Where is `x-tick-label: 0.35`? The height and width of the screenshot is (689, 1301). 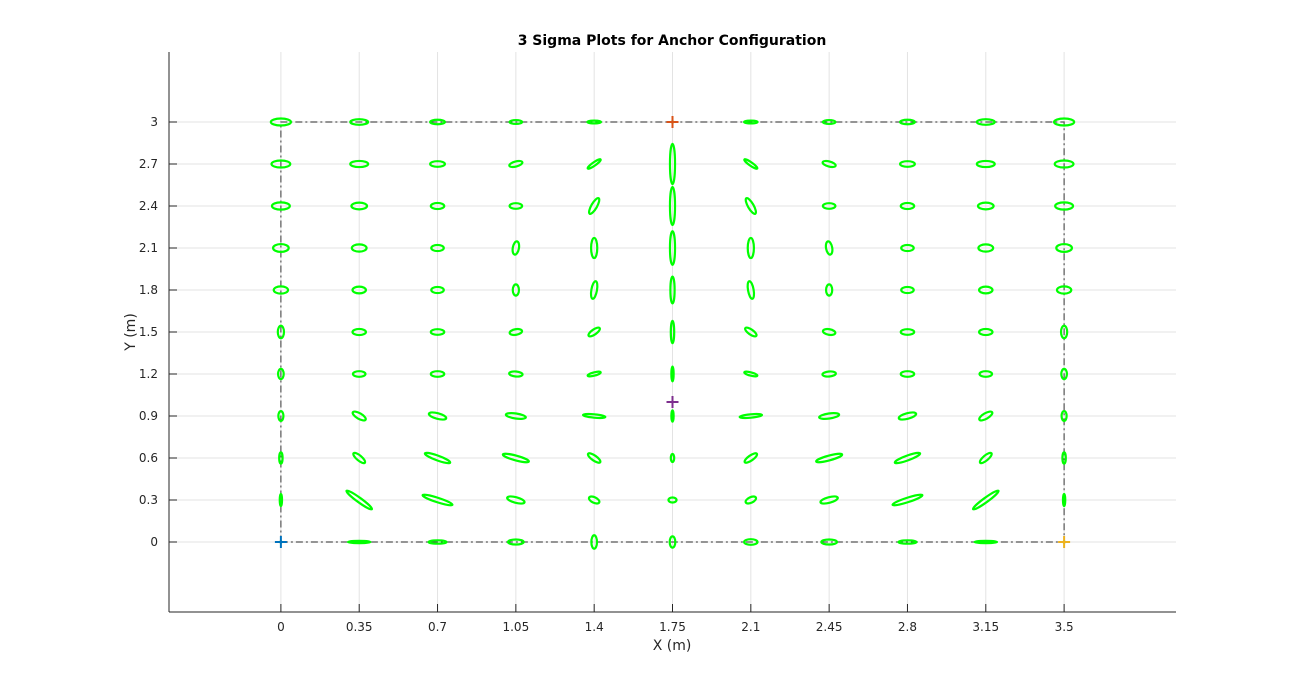
x-tick-label: 0.35 is located at coordinates (359, 627).